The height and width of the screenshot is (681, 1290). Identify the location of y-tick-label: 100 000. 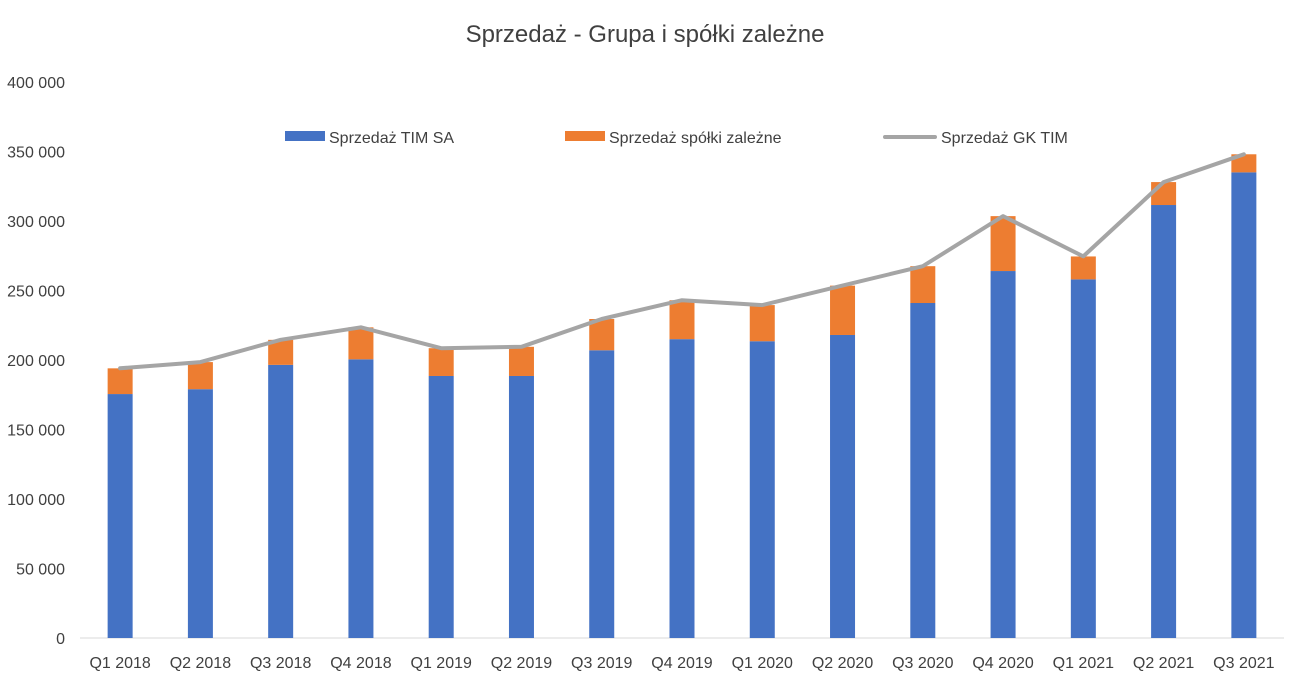
(36, 500).